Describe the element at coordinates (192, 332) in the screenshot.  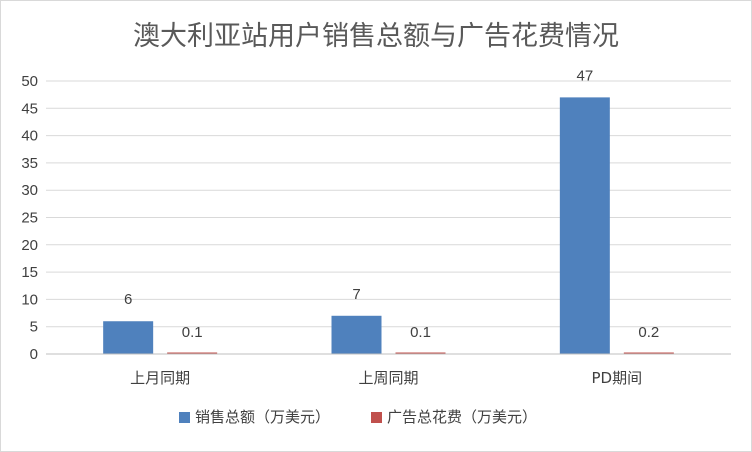
I see `data-label-series1-0: 0.1` at that location.